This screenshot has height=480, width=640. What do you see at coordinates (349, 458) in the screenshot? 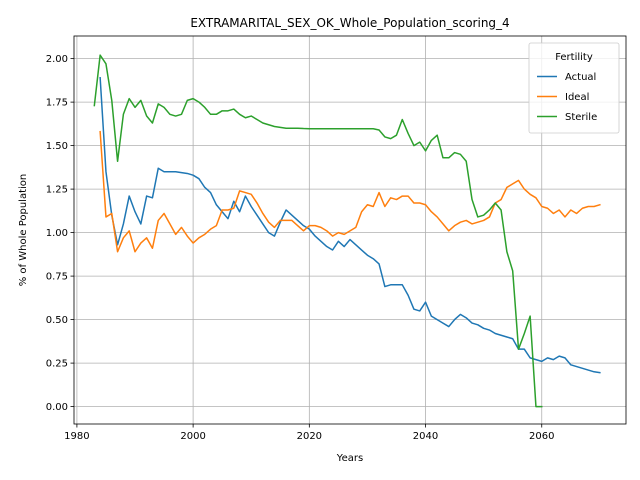
I see `x-axis-title: Years` at bounding box center [349, 458].